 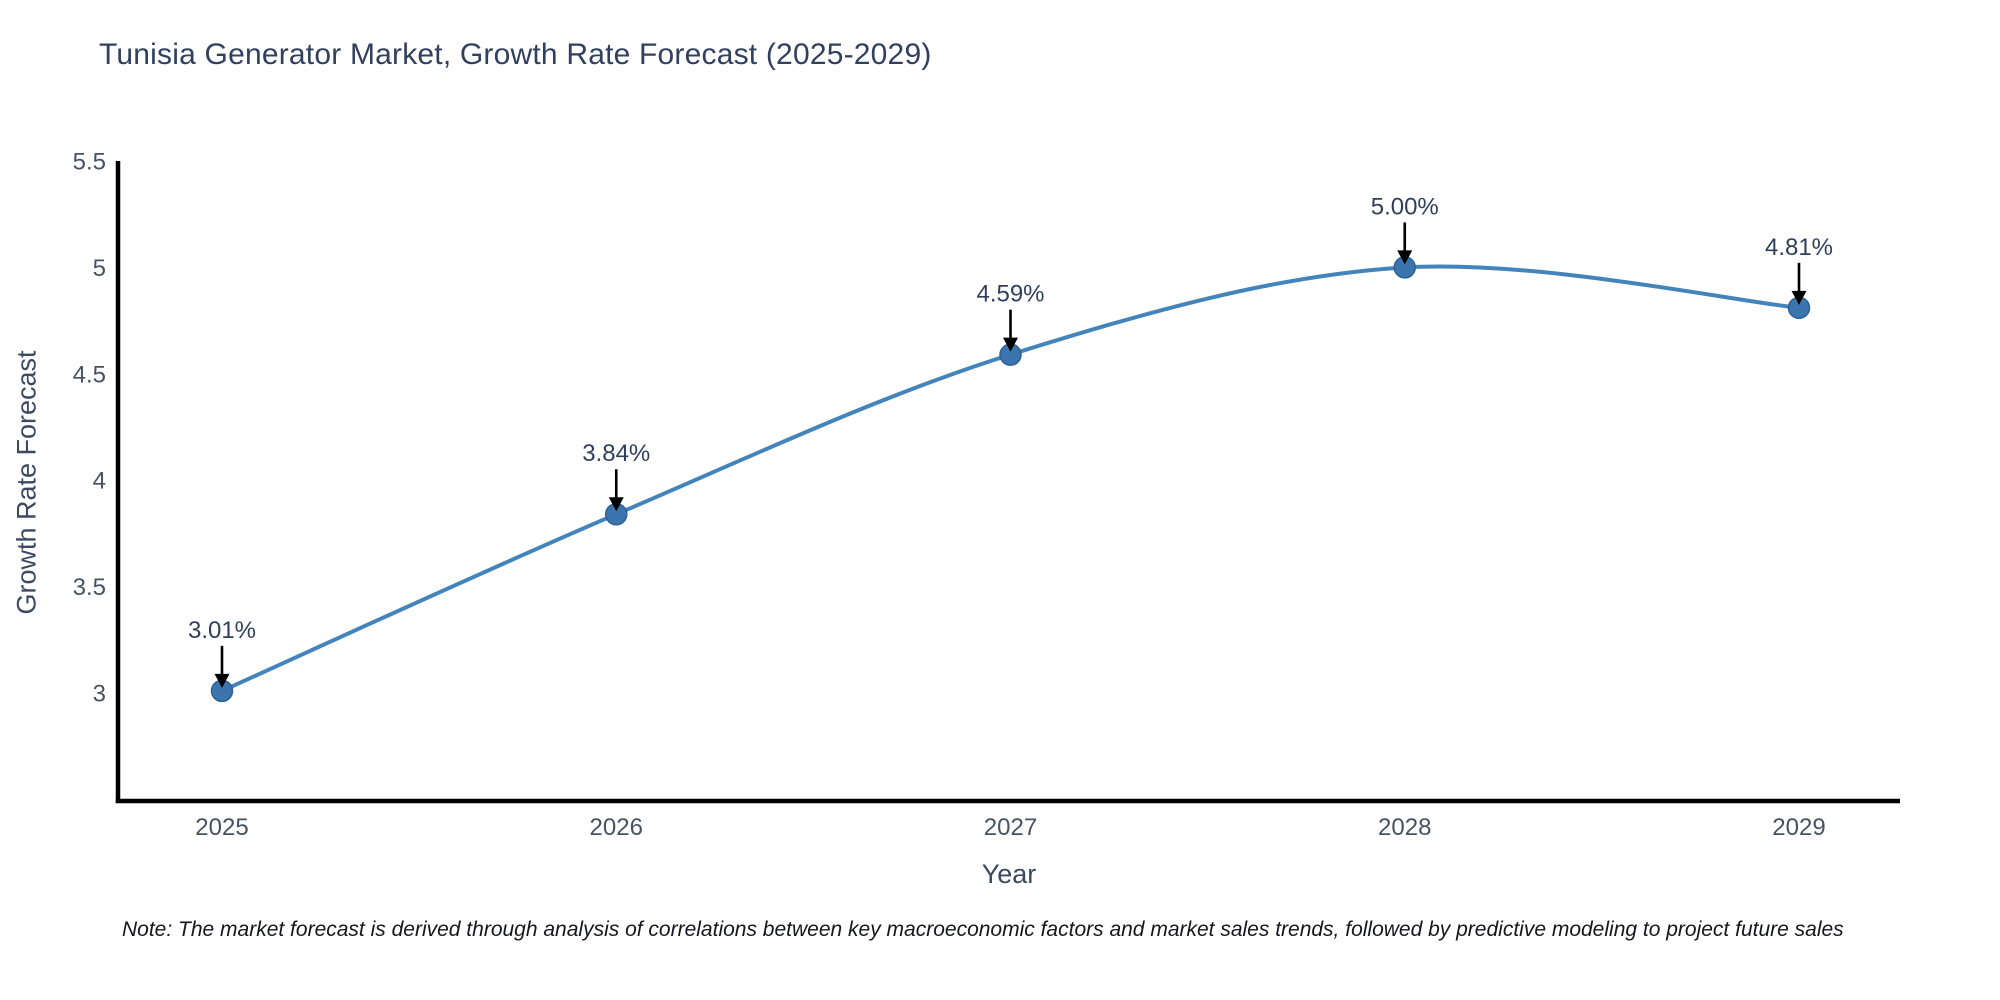 I want to click on y-tick-label: 3.5, so click(x=89, y=587).